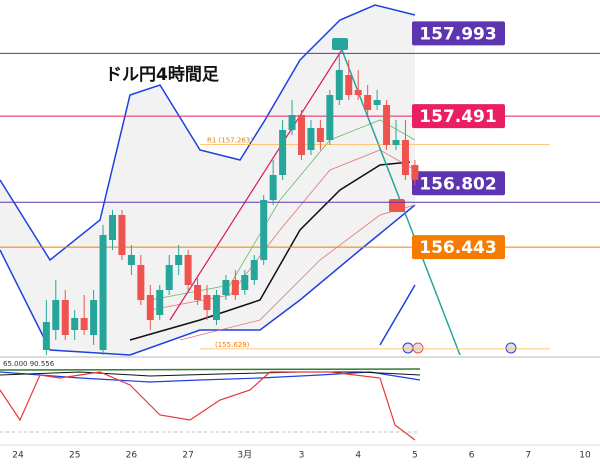 The height and width of the screenshot is (470, 600). Describe the element at coordinates (415, 456) in the screenshot. I see `x-tick-label: 5` at that location.